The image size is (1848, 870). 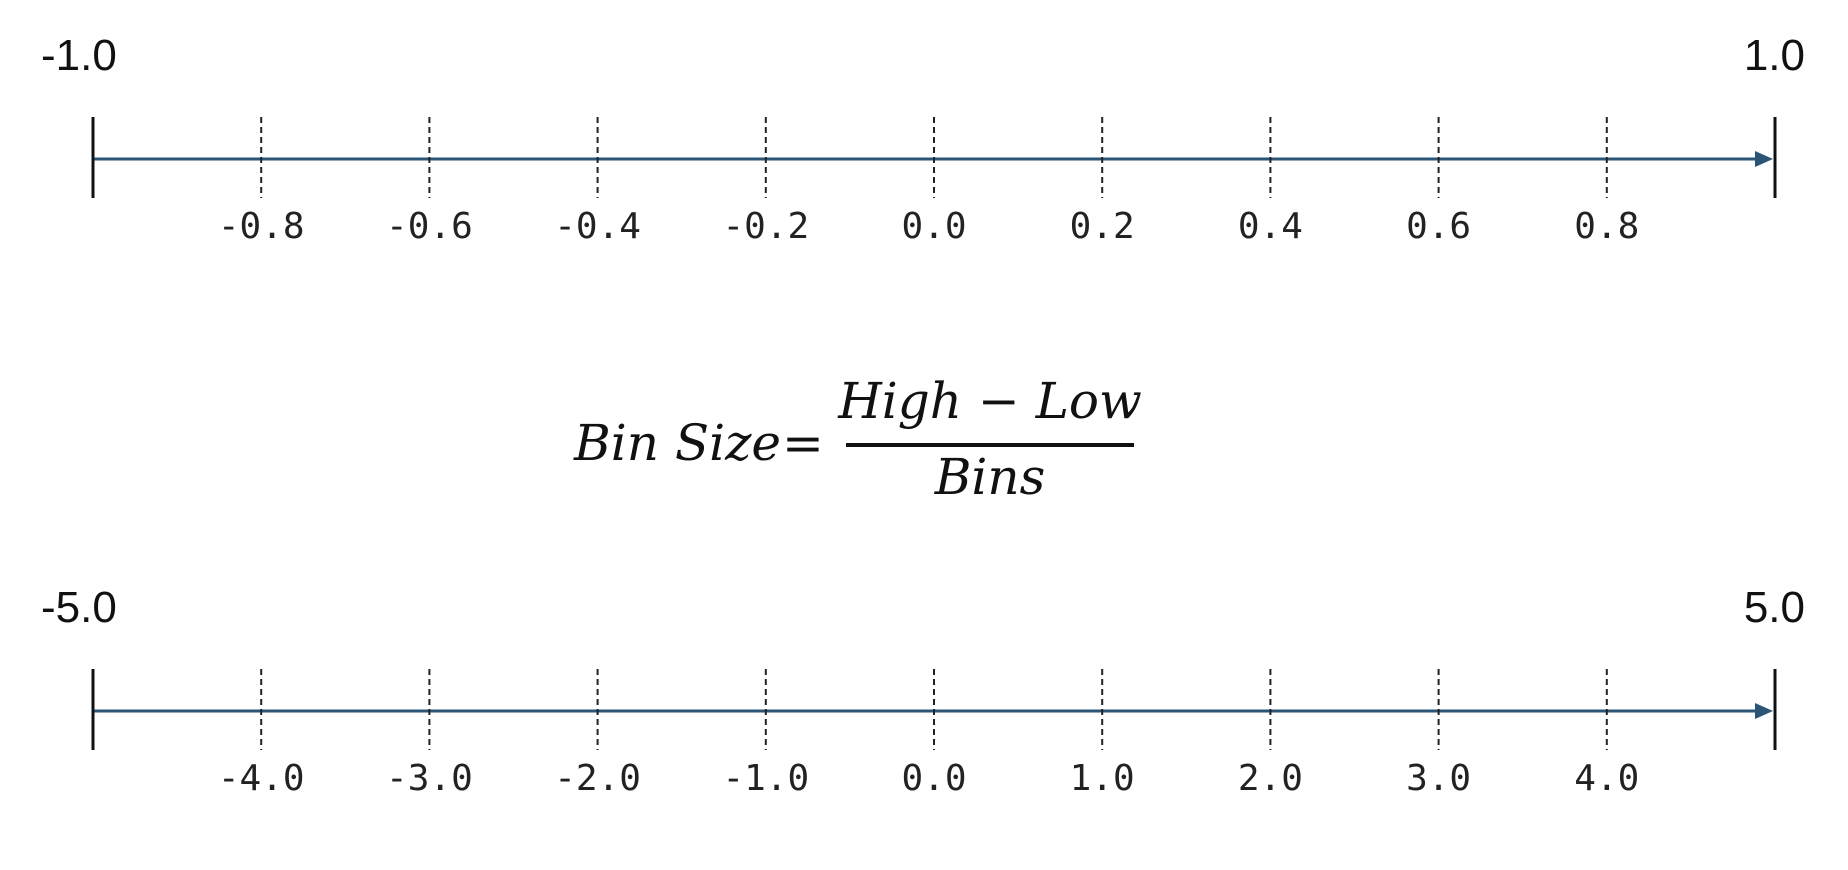 What do you see at coordinates (79, 55) in the screenshot?
I see `low-value-label: -1.0` at bounding box center [79, 55].